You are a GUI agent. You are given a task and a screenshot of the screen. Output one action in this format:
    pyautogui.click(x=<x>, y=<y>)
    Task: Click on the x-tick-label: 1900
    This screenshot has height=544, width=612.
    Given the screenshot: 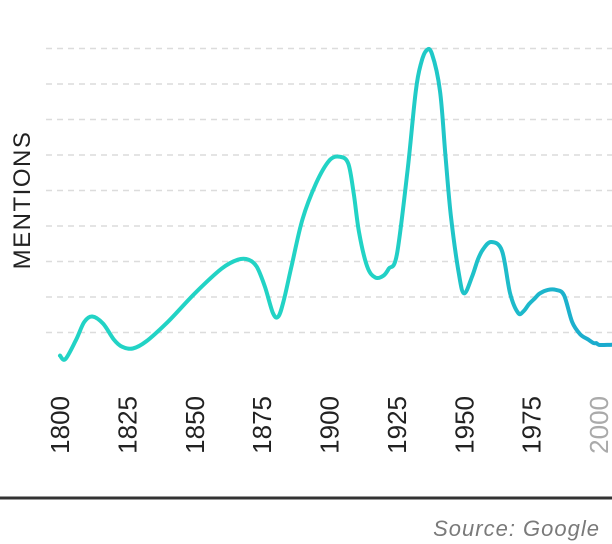 What is the action you would take?
    pyautogui.click(x=330, y=425)
    